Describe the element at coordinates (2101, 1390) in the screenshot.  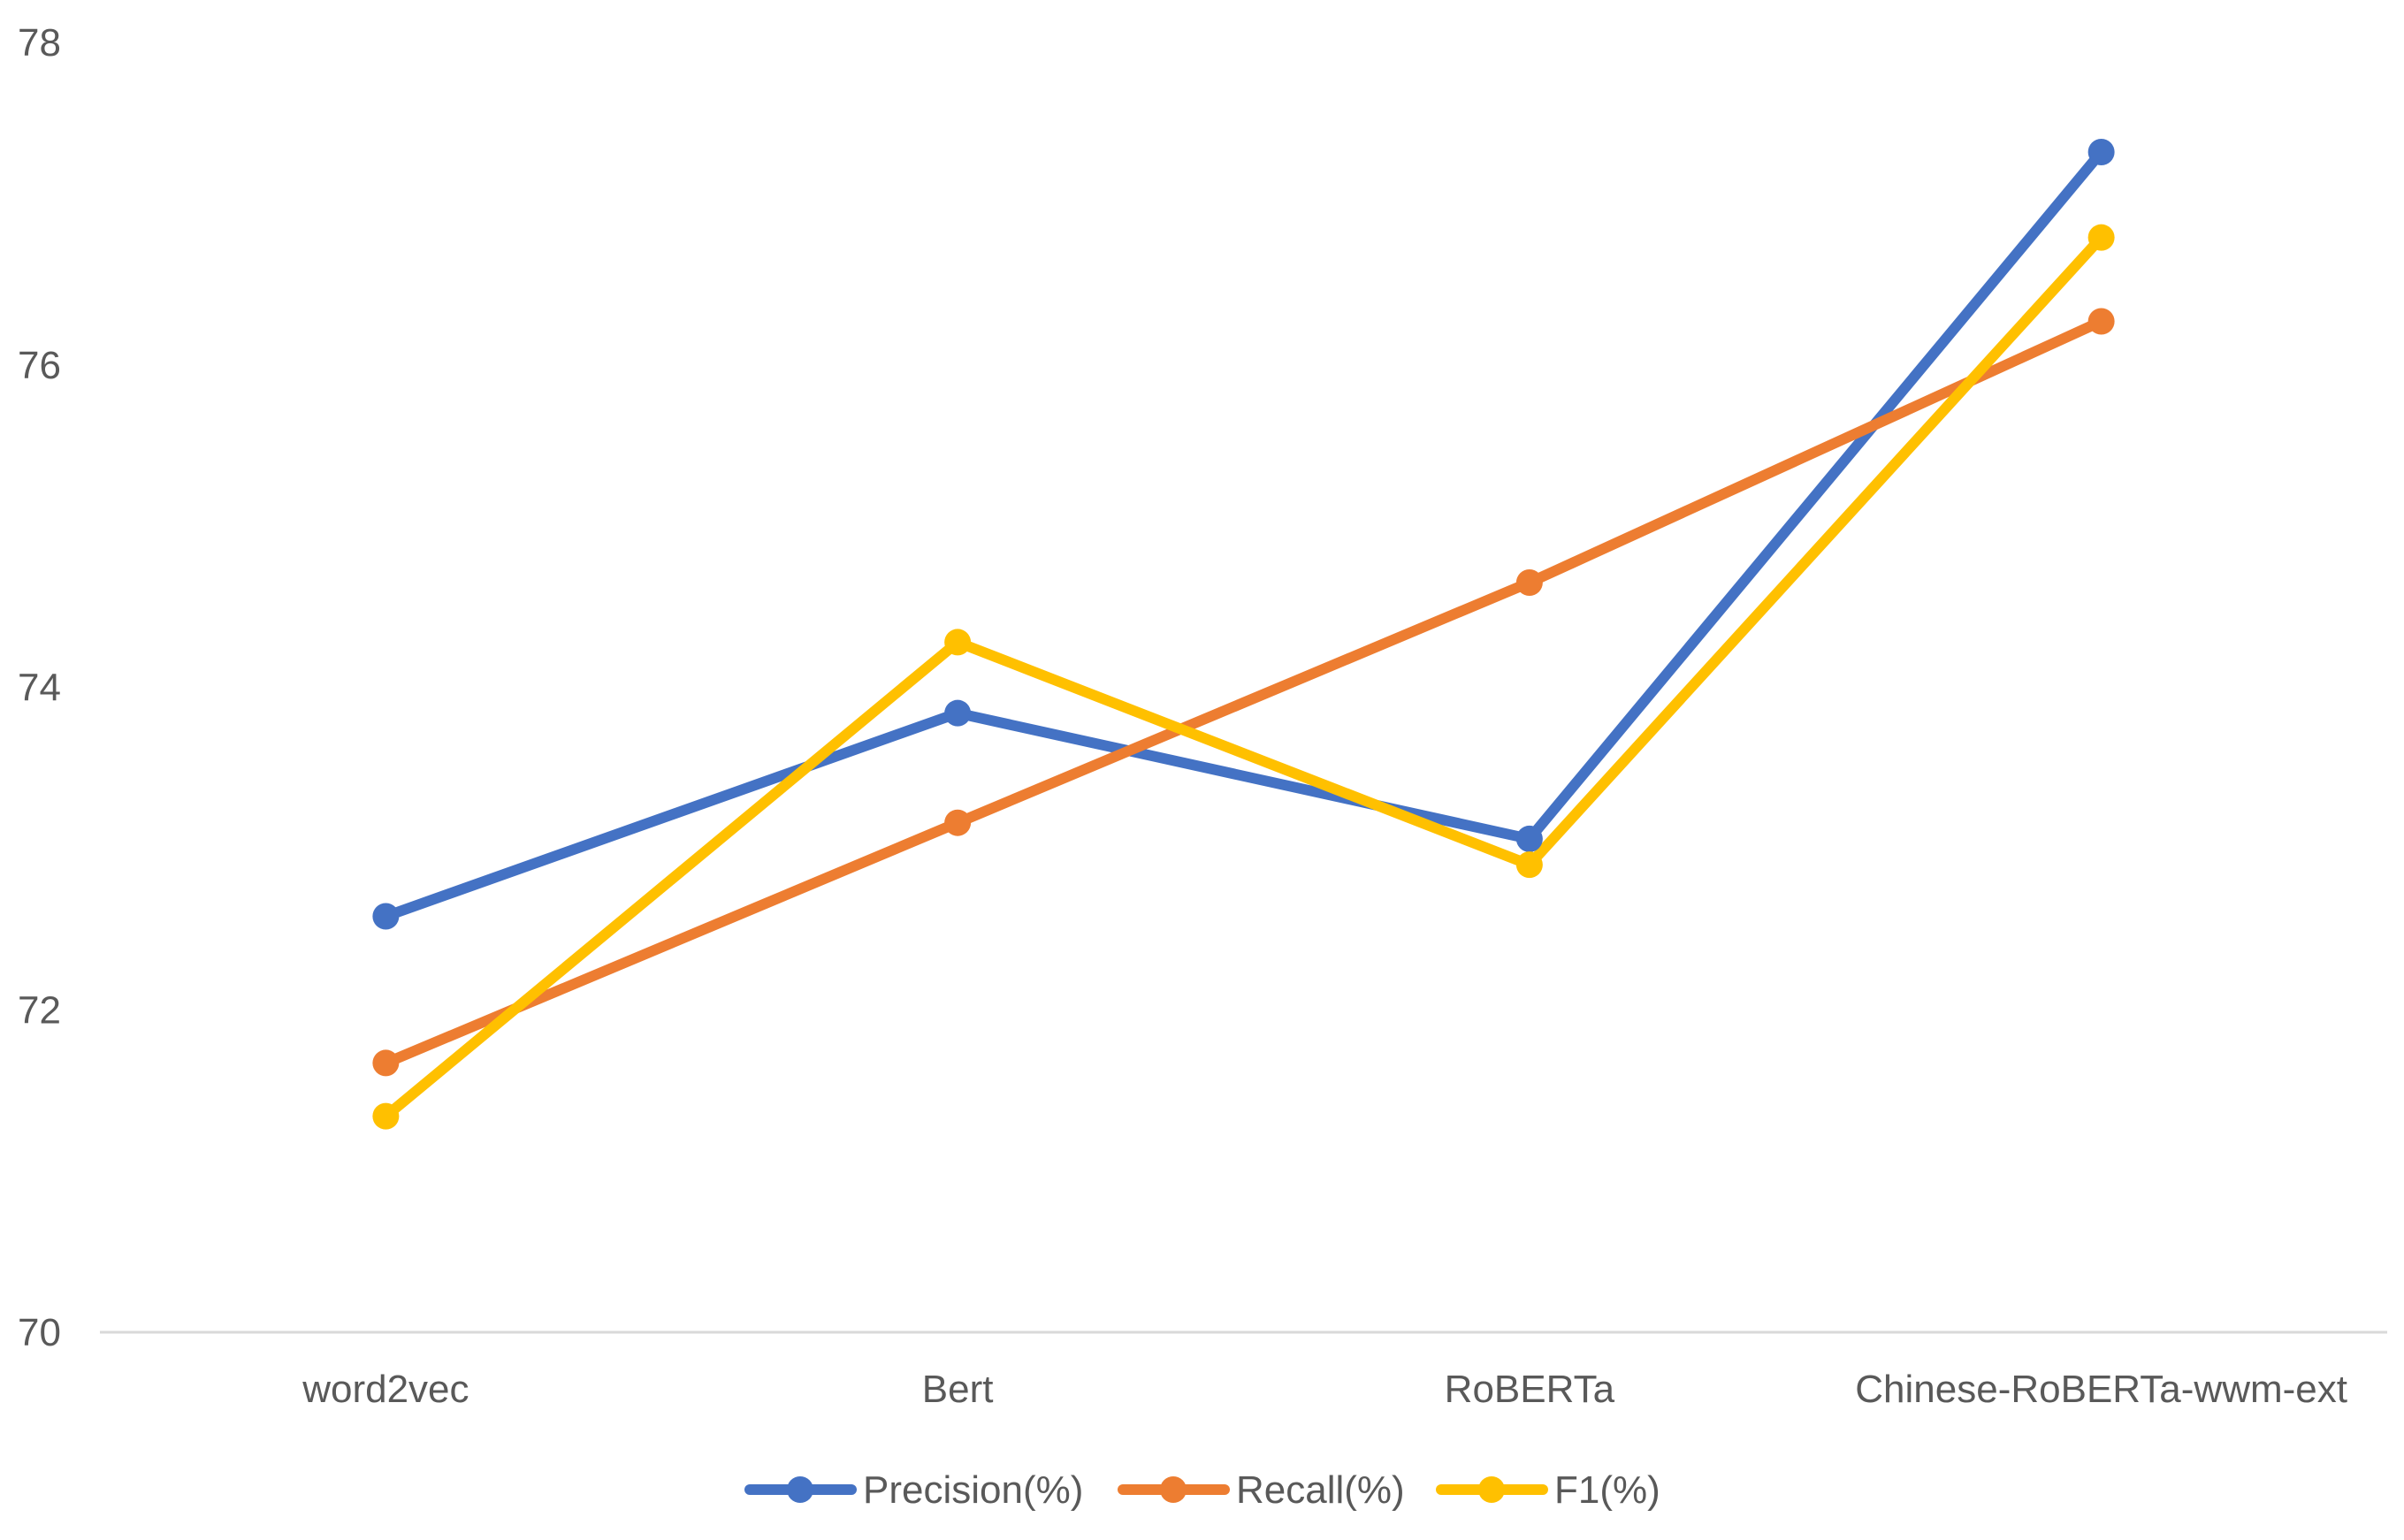
I see `x-category-label: Chinese-RoBERTa-wwm-ext` at that location.